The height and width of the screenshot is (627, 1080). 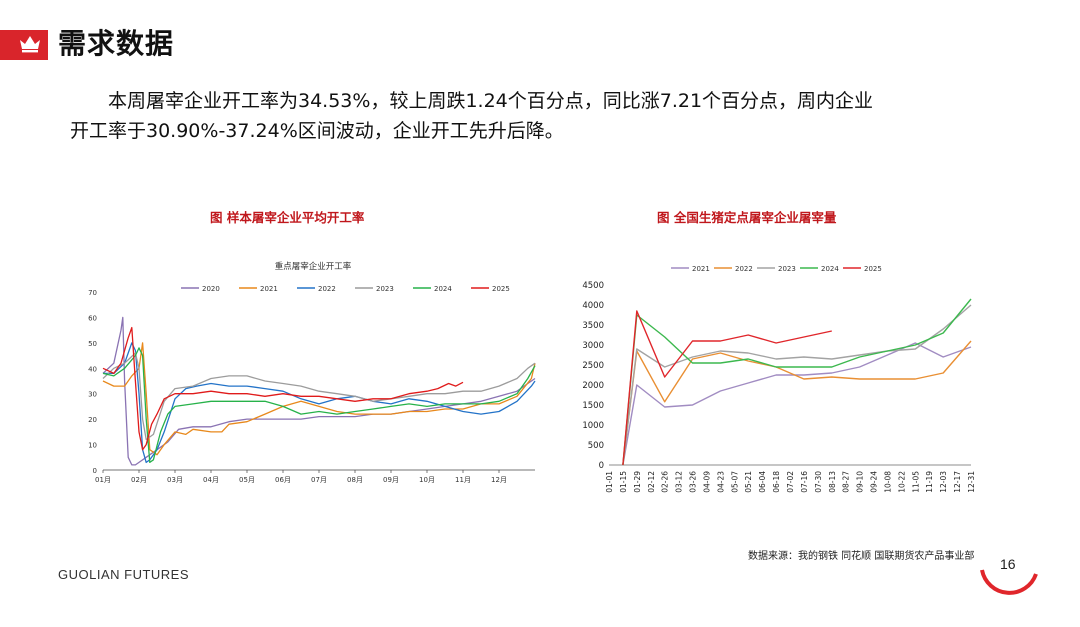 I want to click on right-x-tick-label: 11-05, so click(x=915, y=482).